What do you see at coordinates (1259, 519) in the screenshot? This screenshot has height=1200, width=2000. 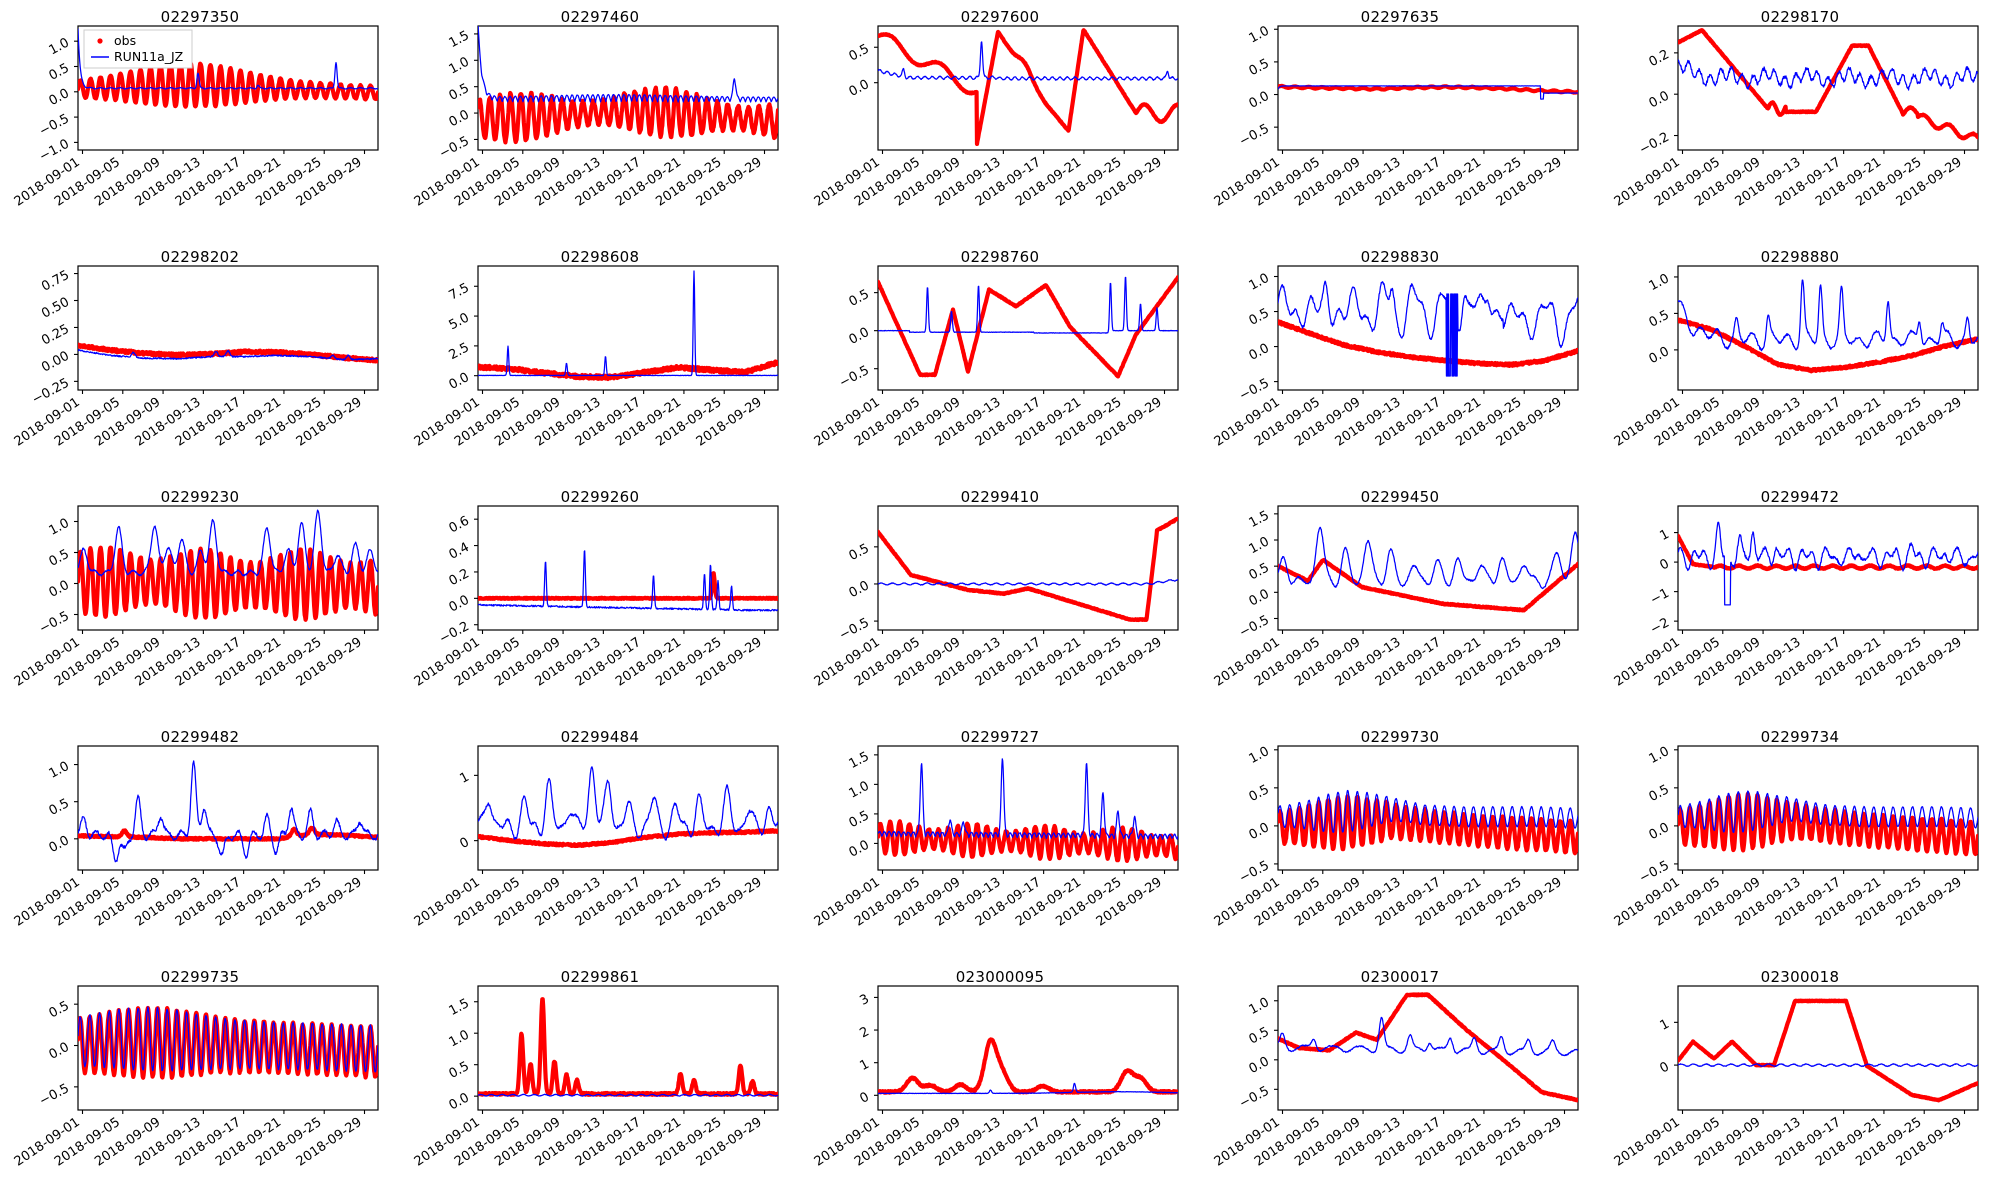 I see `y-tick-label: 1.5` at bounding box center [1259, 519].